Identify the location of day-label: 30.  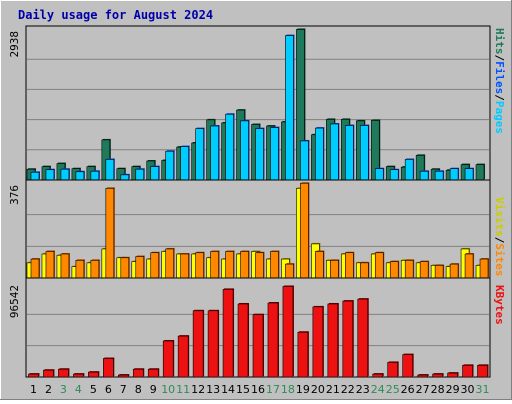
(468, 389).